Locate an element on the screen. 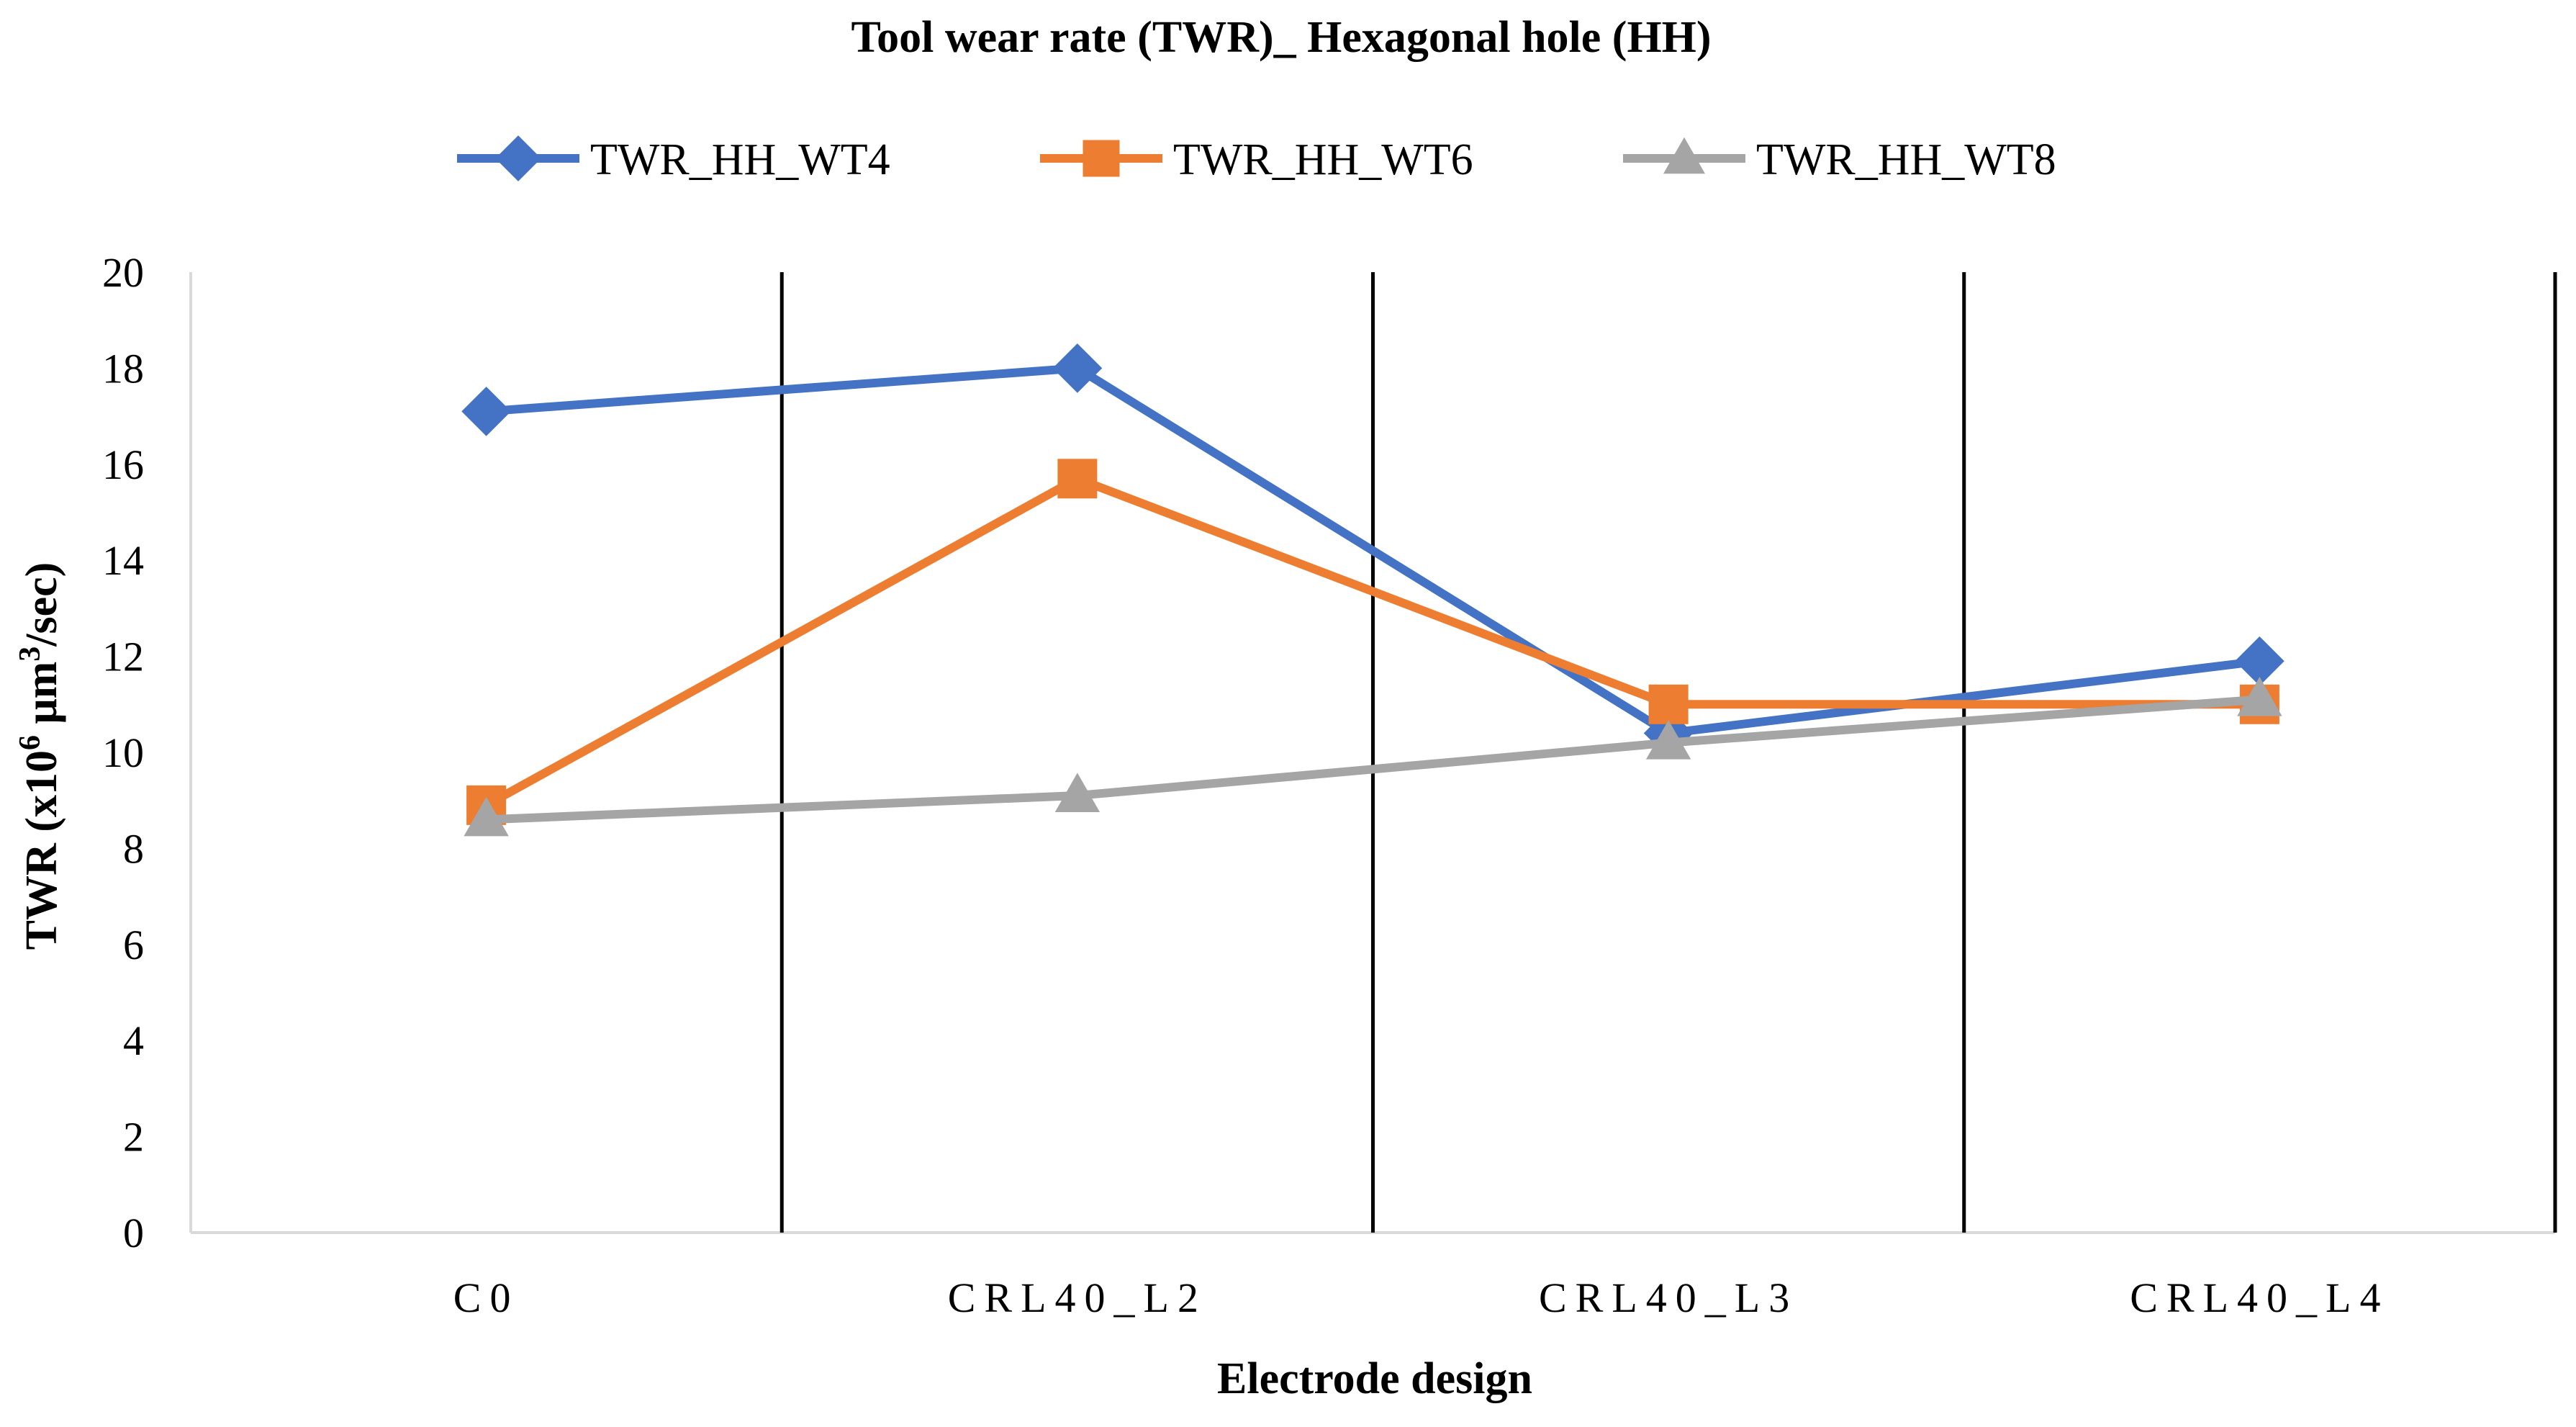  y-axis-title-sup1: 6 is located at coordinates (31, 742).